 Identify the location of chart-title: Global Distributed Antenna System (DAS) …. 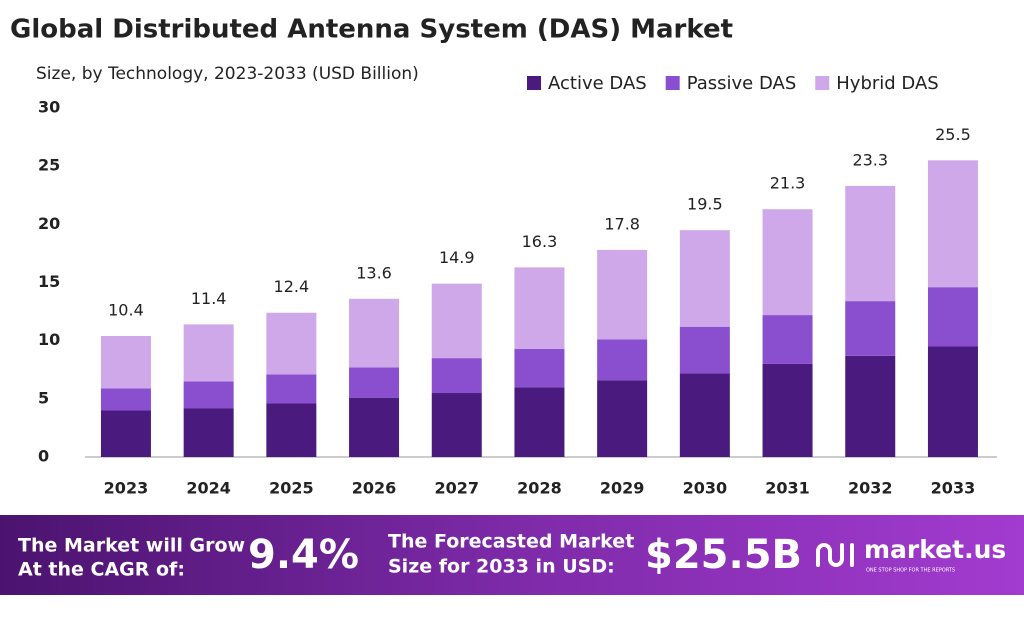
(371, 30).